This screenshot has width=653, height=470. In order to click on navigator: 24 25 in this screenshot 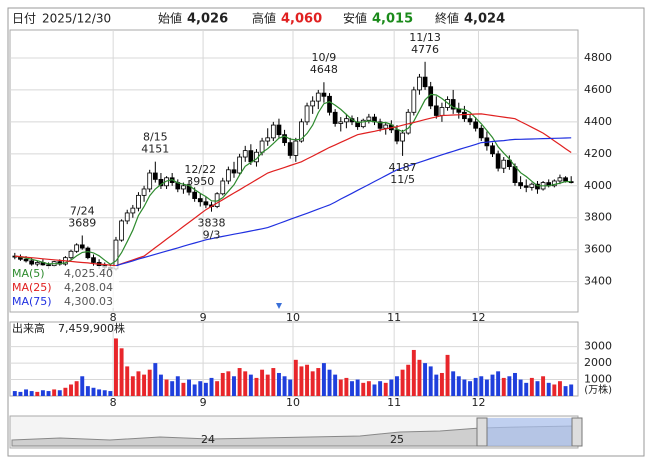, I will do `click(296, 432)`.